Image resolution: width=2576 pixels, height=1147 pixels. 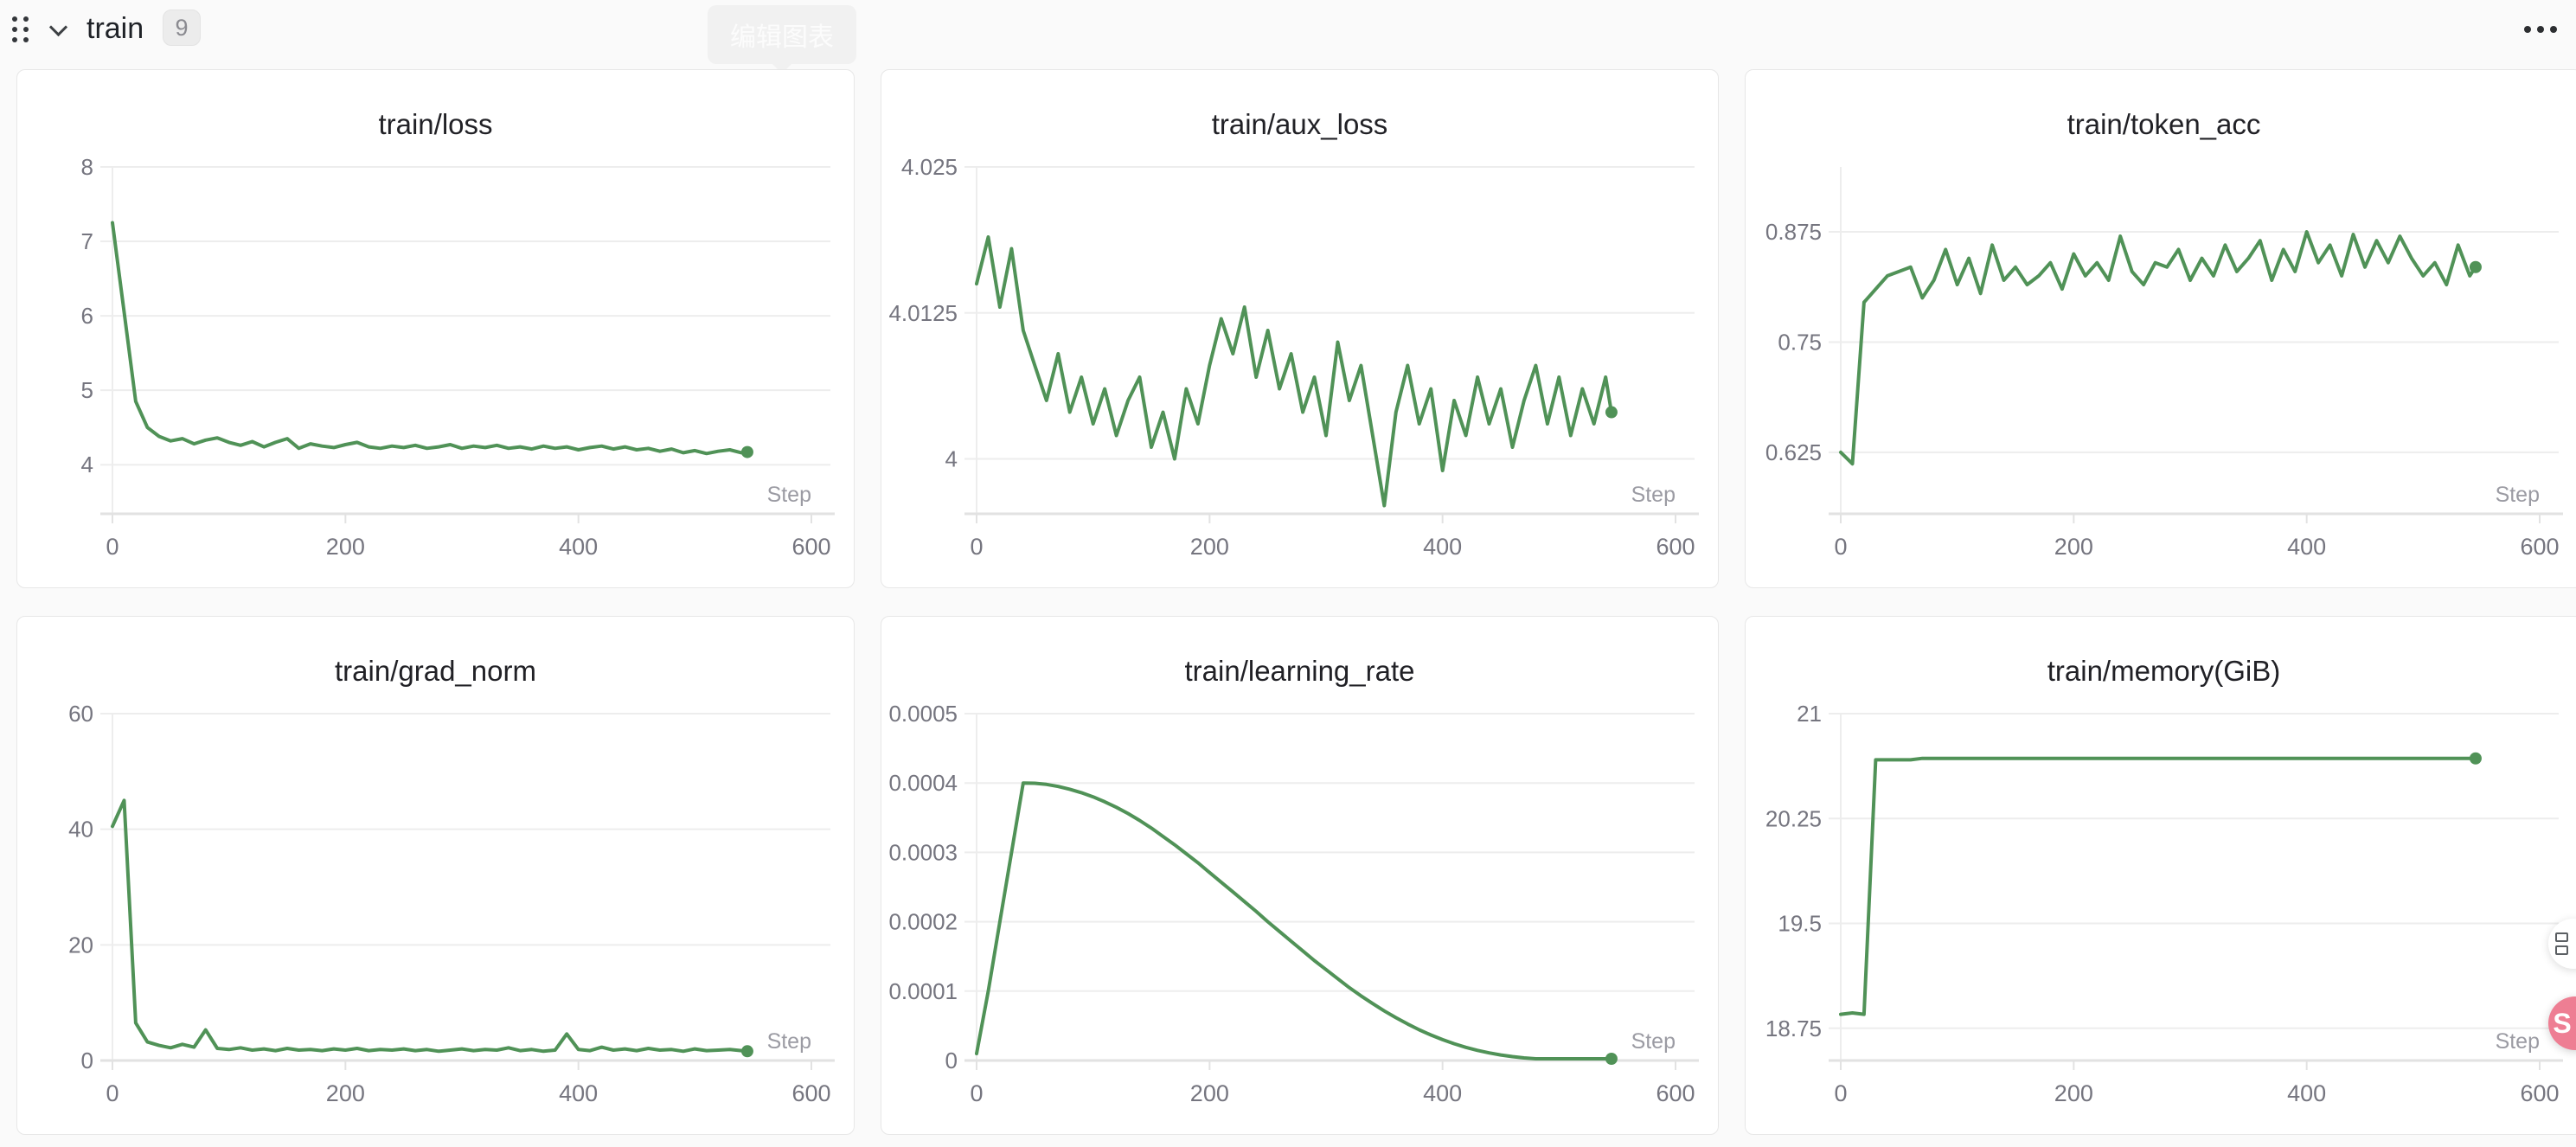 I want to click on y-tick-label: 18.75, so click(x=1794, y=1028).